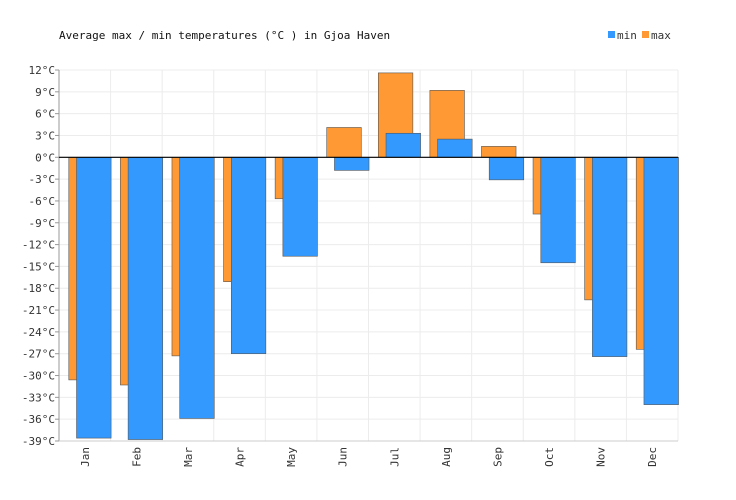  I want to click on x-tick-label: Sep, so click(497, 457).